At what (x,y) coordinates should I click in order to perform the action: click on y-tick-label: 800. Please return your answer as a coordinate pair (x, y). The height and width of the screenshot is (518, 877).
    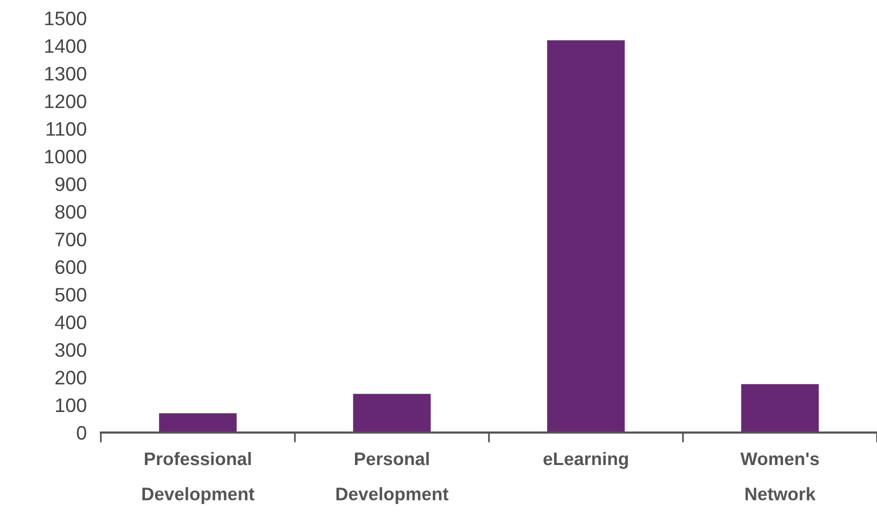
    Looking at the image, I should click on (70, 211).